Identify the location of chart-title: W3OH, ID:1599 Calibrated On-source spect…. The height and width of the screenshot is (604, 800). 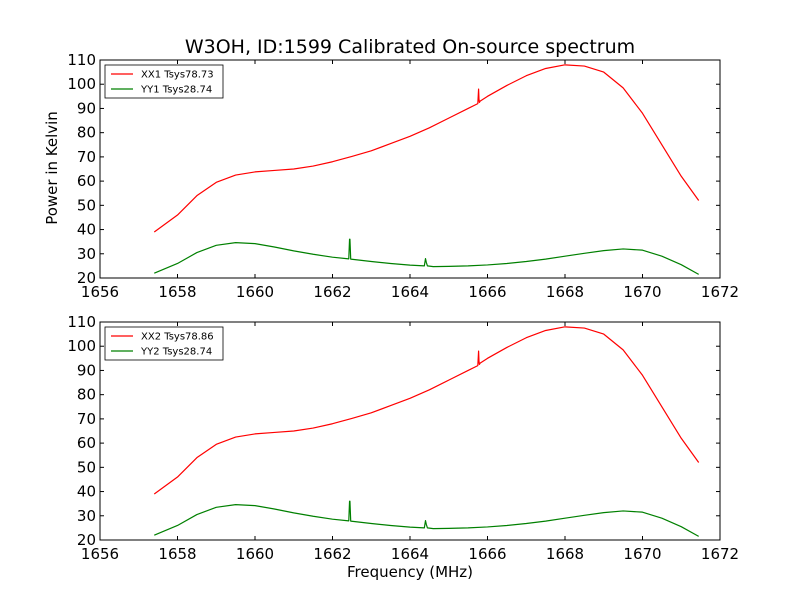
(410, 47).